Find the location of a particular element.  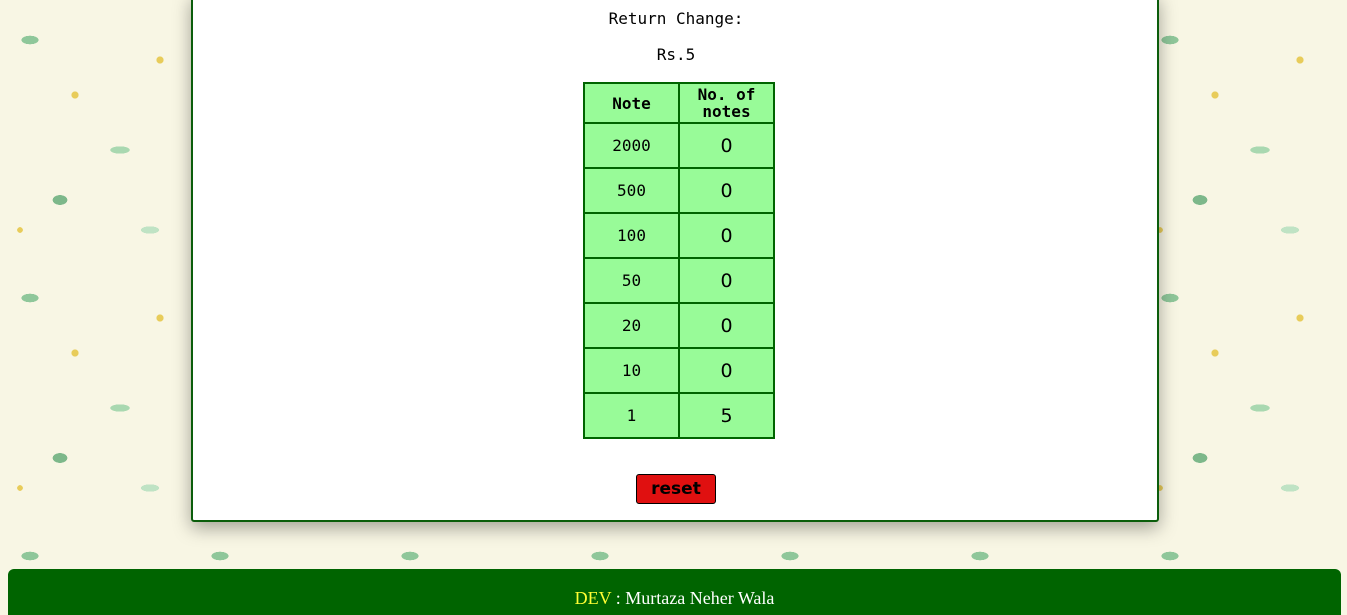

table-header-row: Note No. of notes is located at coordinates (679, 103).